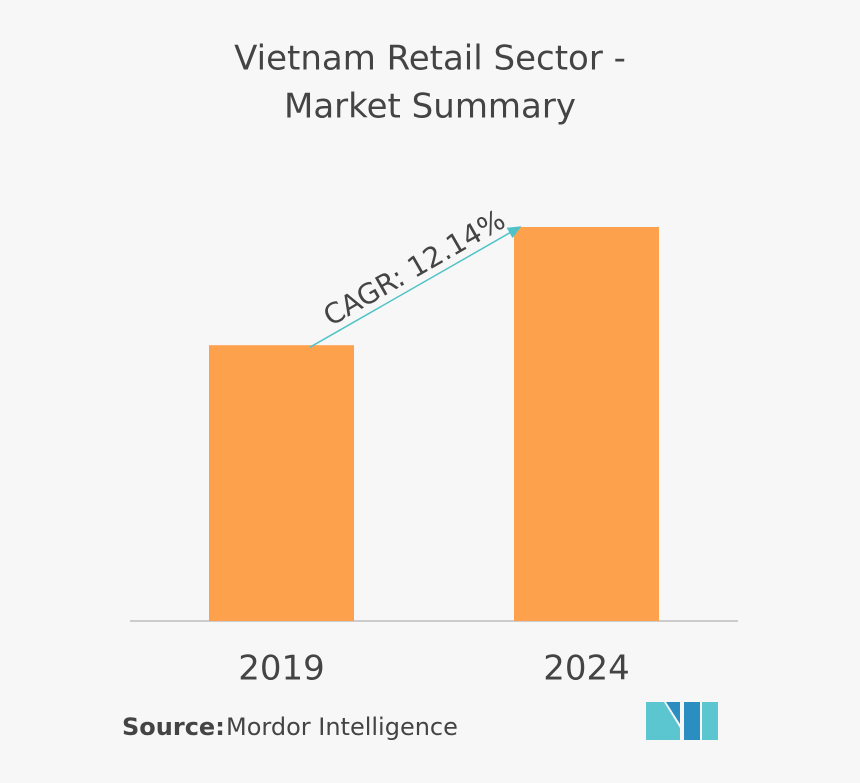 The width and height of the screenshot is (860, 783). I want to click on x-tick-label: 2019, so click(281, 669).